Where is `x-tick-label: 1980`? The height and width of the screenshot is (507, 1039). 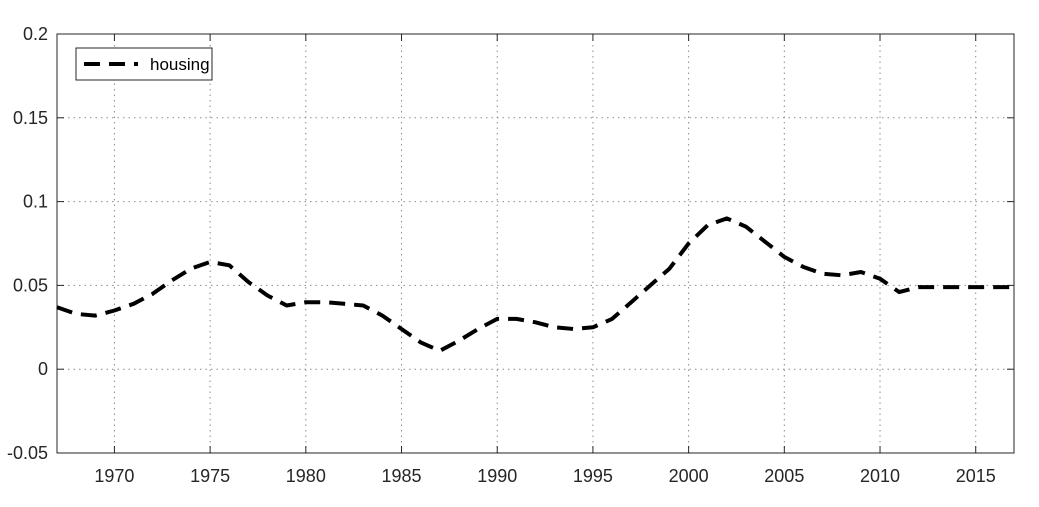 x-tick-label: 1980 is located at coordinates (306, 476).